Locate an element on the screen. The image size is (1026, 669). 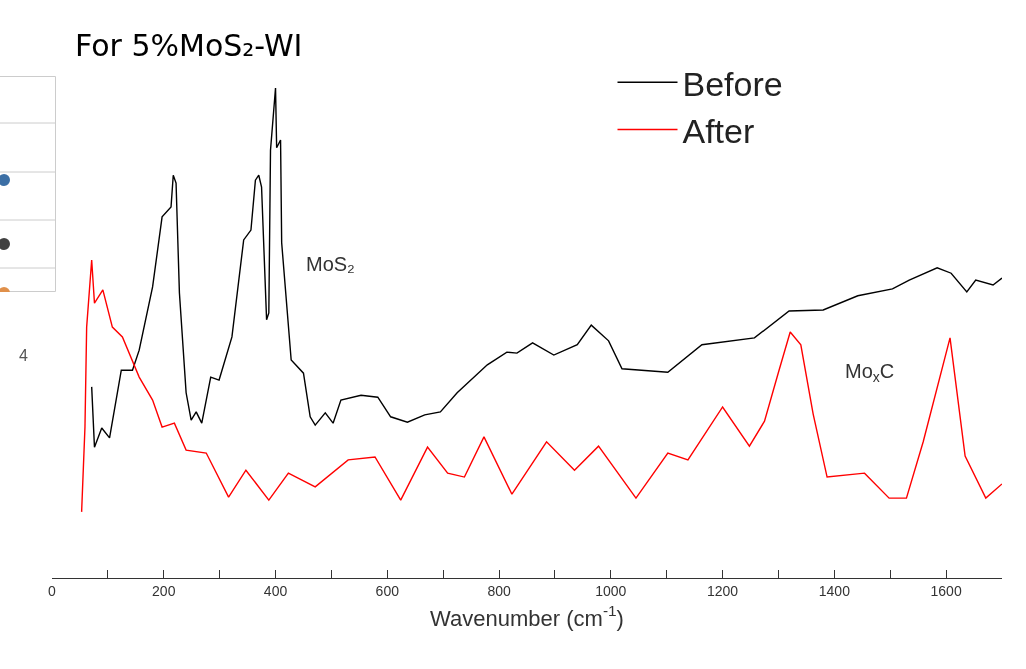
x-tick-label: 1400 is located at coordinates (834, 590).